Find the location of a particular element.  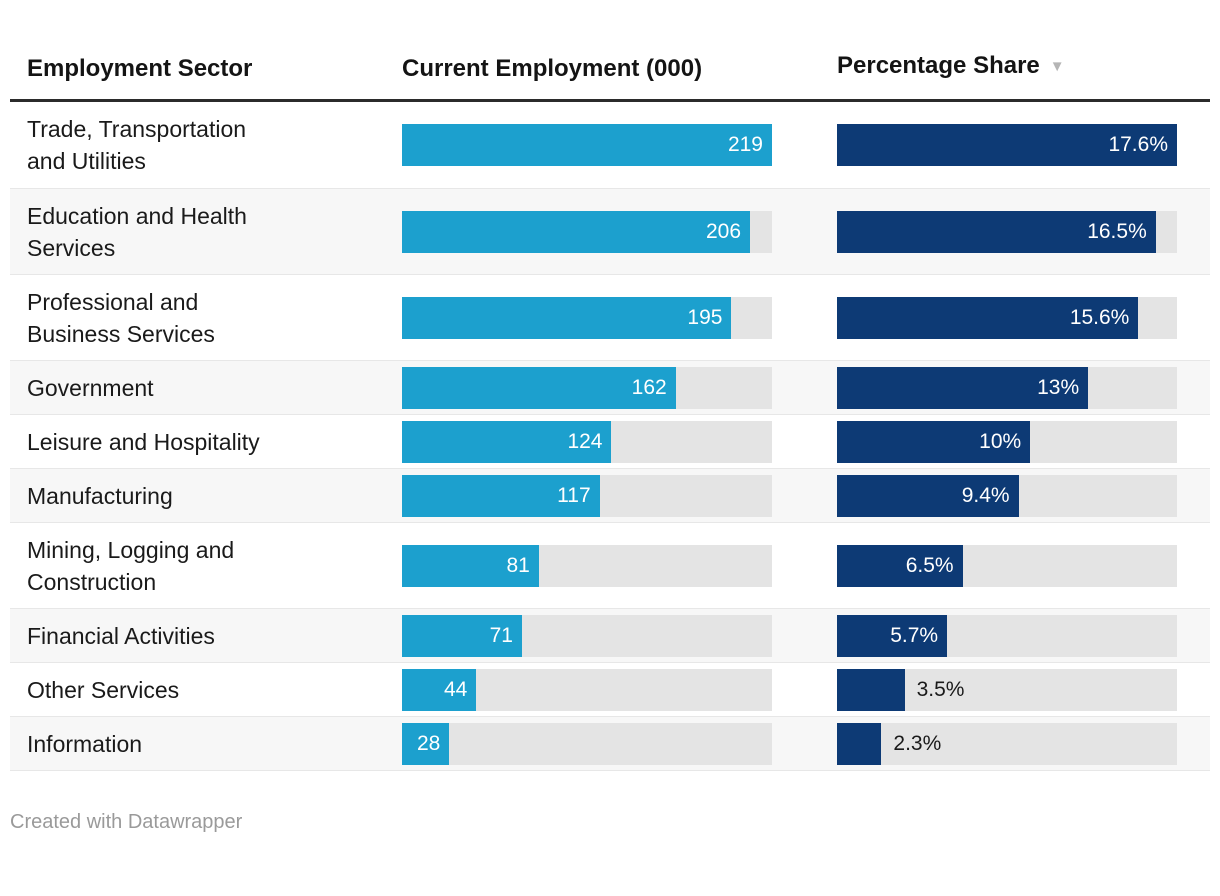

employment-bar: 28 is located at coordinates (426, 743).